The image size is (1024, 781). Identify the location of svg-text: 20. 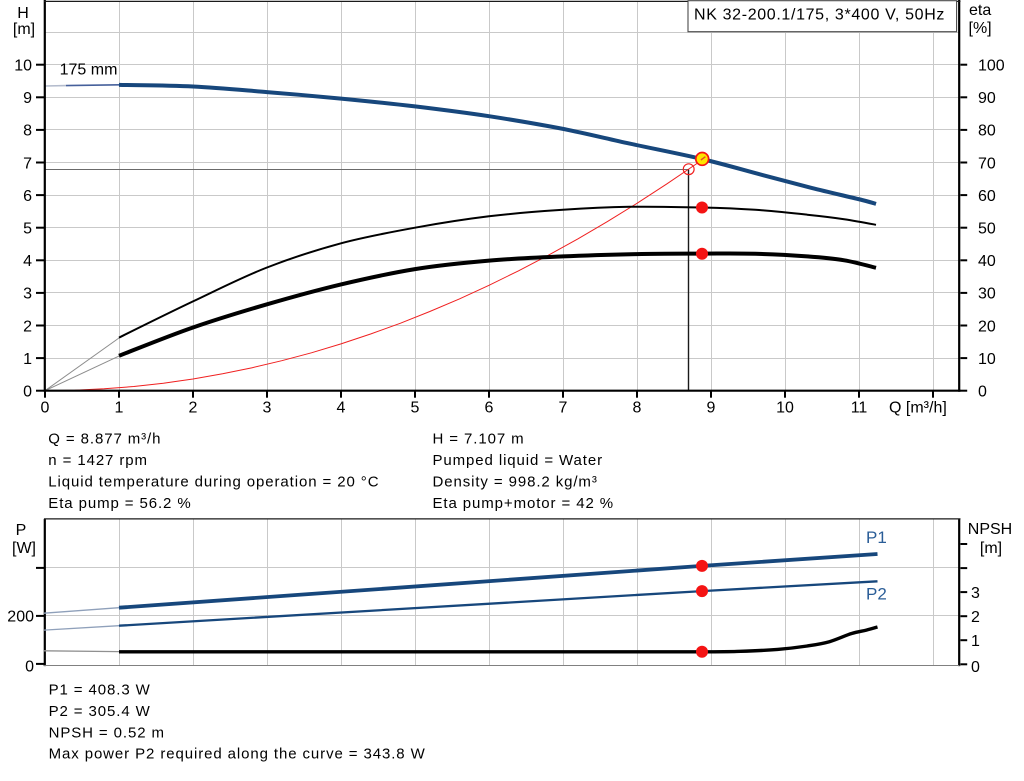
(987, 326).